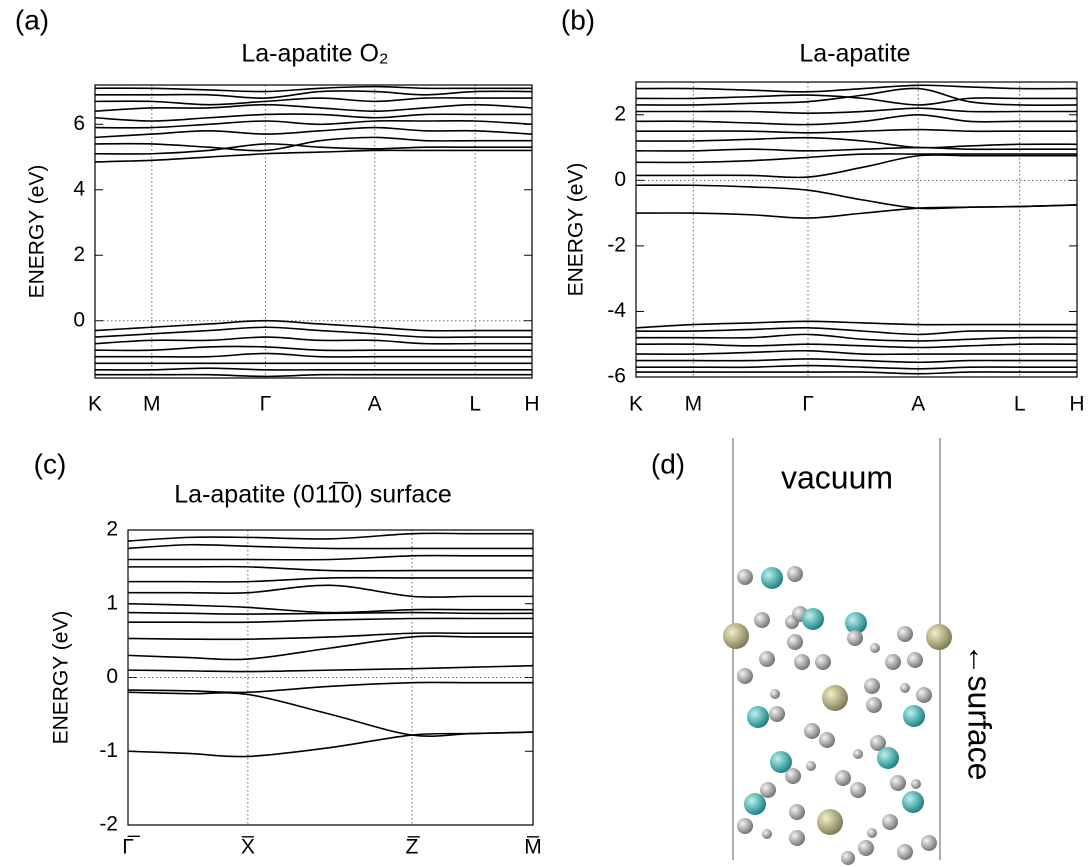 Image resolution: width=1091 pixels, height=867 pixels. I want to click on y-tick-label: 6, so click(79, 123).